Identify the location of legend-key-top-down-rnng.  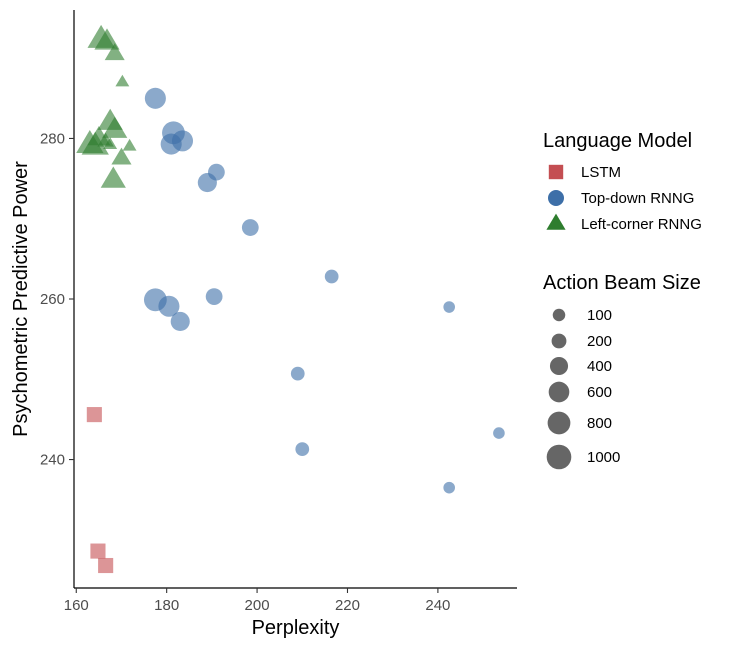
(556, 198).